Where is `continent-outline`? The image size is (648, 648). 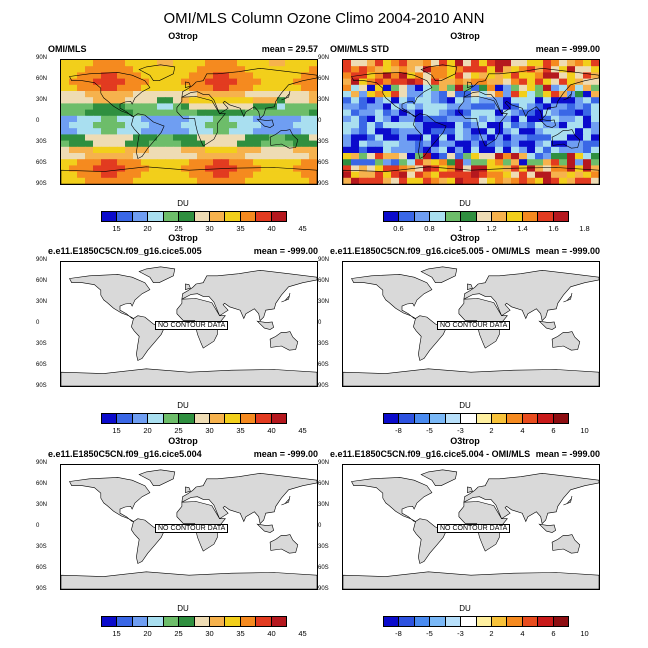 continent-outline is located at coordinates (568, 297).